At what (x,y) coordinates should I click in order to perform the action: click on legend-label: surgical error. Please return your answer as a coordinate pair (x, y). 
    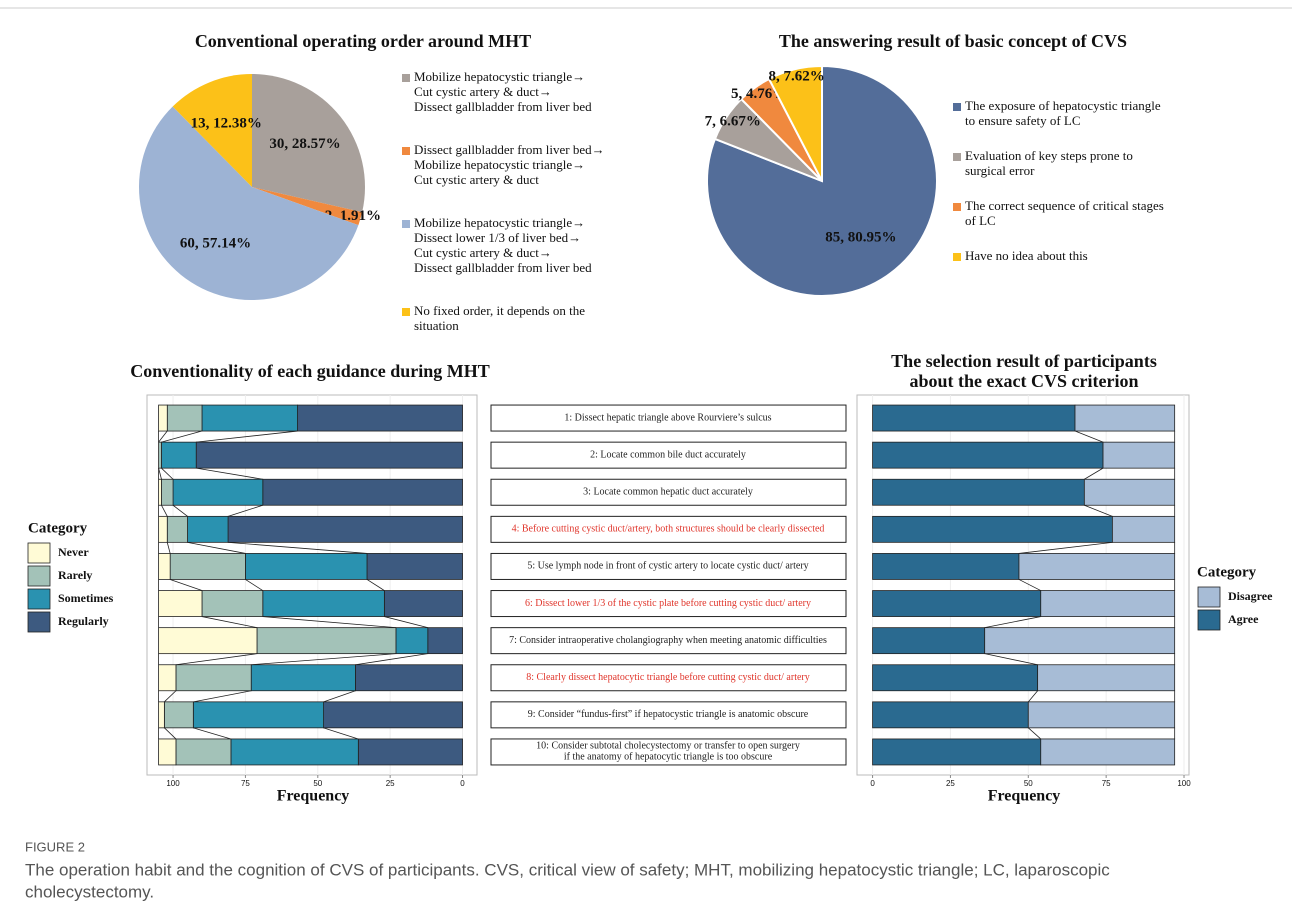
    Looking at the image, I should click on (1000, 170).